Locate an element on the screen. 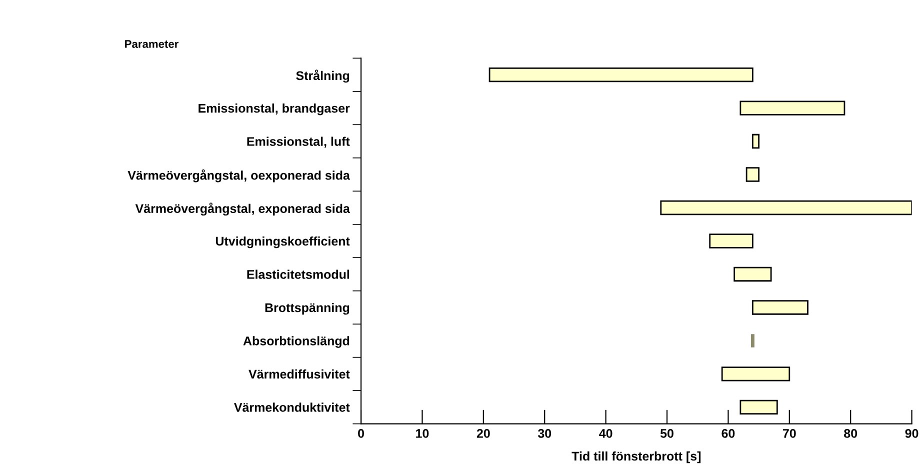  x-tick-label: 20 is located at coordinates (483, 433).